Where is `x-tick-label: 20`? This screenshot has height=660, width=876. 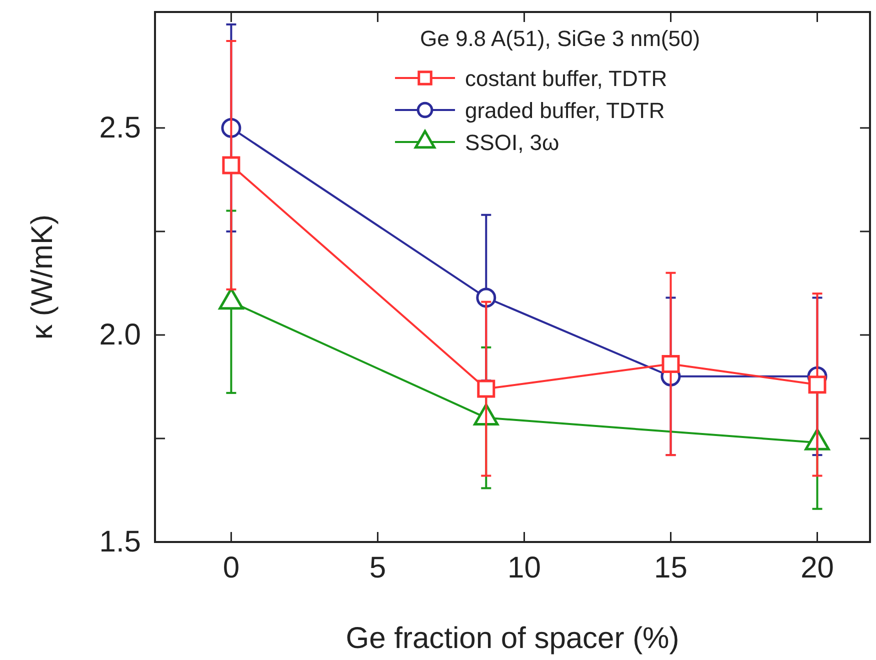
x-tick-label: 20 is located at coordinates (817, 567).